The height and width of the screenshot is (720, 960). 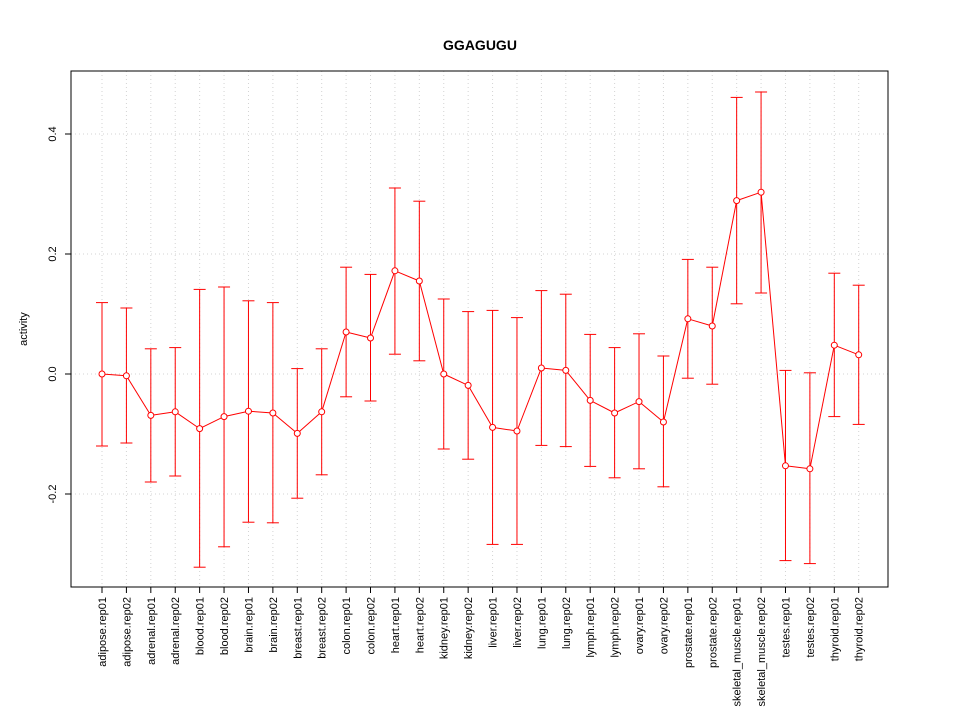 I want to click on x-tick-label: breast.rep02, so click(x=323, y=628).